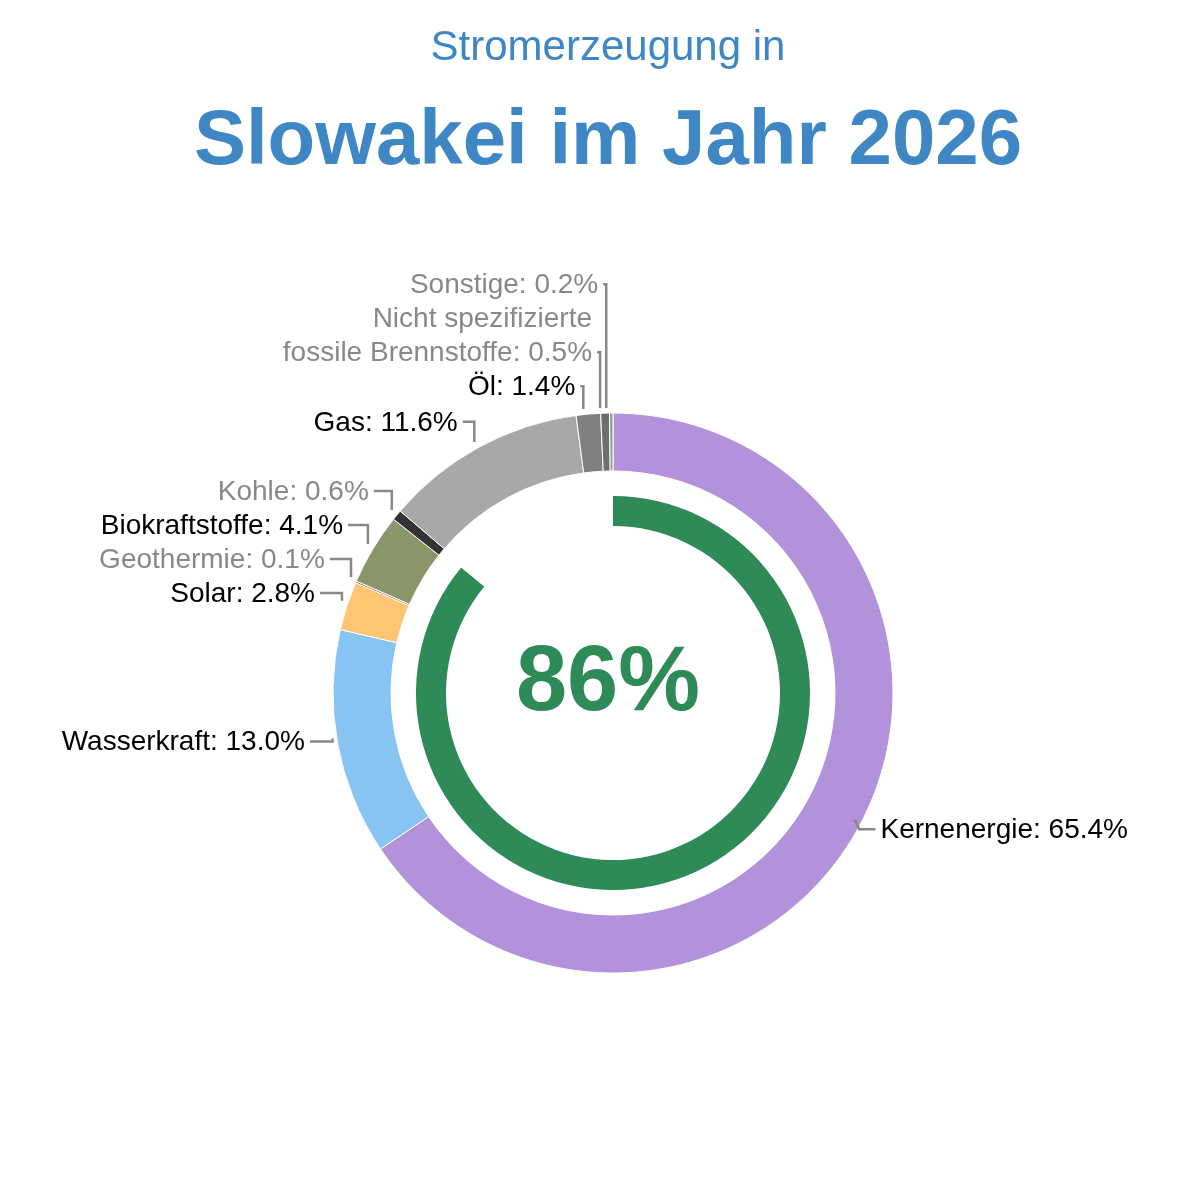 The image size is (1200, 1200). I want to click on slice-label: Sonstige: 0.2%, so click(504, 284).